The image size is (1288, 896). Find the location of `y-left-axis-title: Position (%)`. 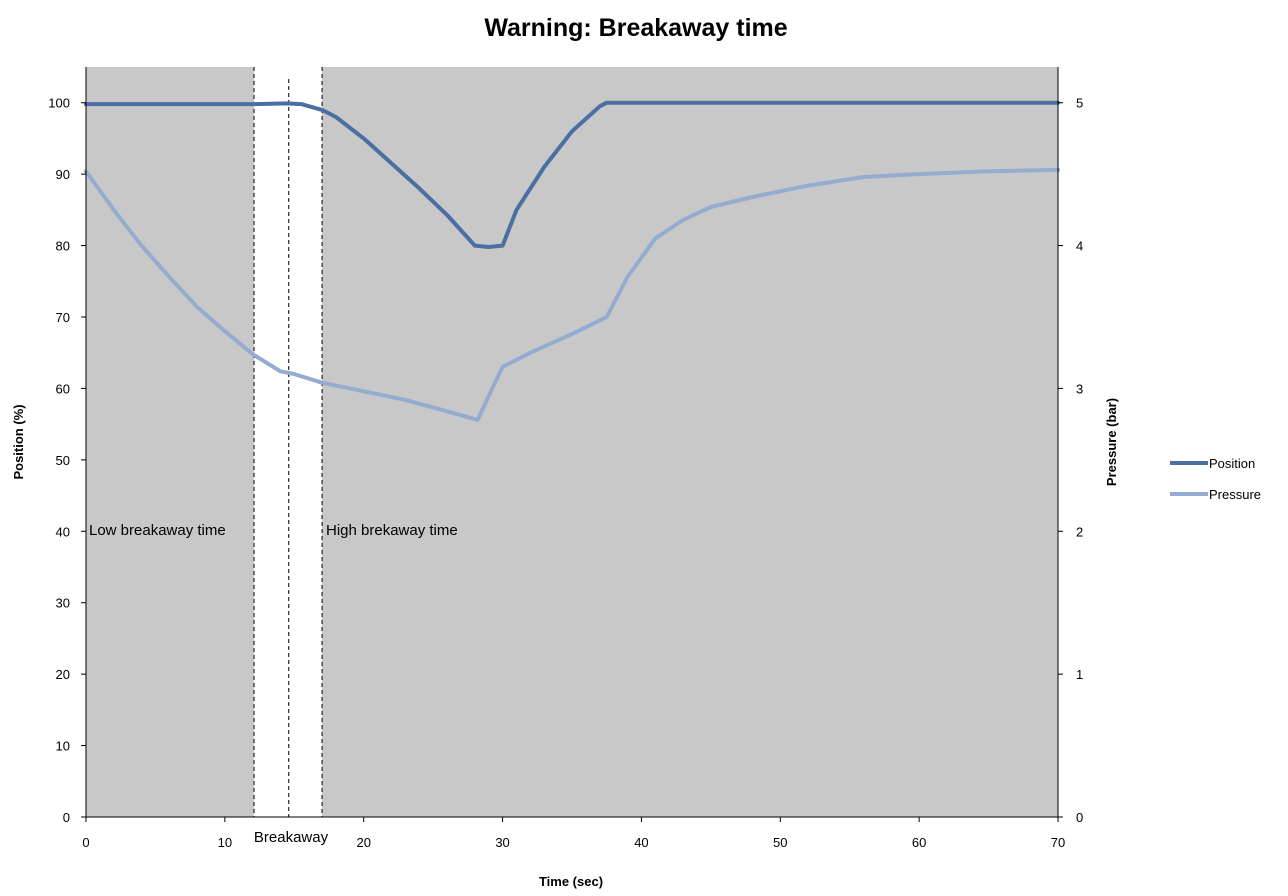

y-left-axis-title: Position (%) is located at coordinates (18, 441).